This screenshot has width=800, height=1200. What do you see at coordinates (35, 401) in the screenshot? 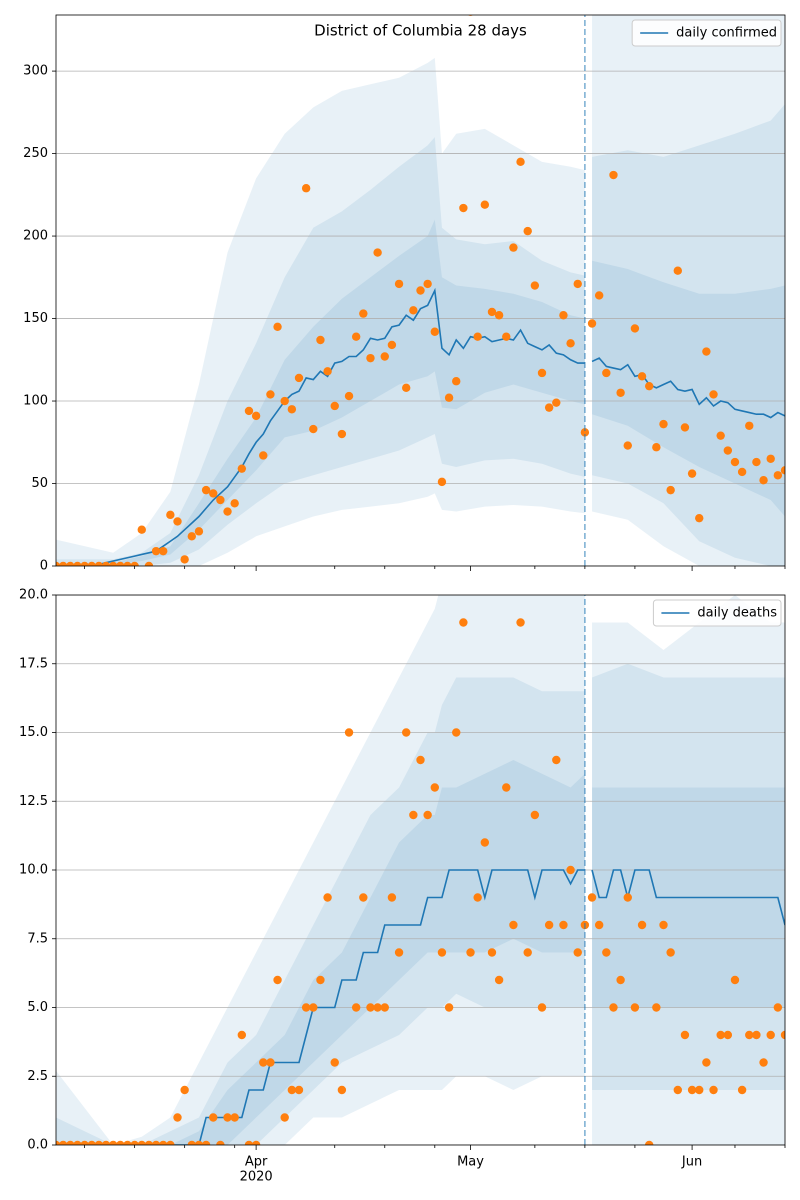
I see `y-tick-label: 100` at bounding box center [35, 401].